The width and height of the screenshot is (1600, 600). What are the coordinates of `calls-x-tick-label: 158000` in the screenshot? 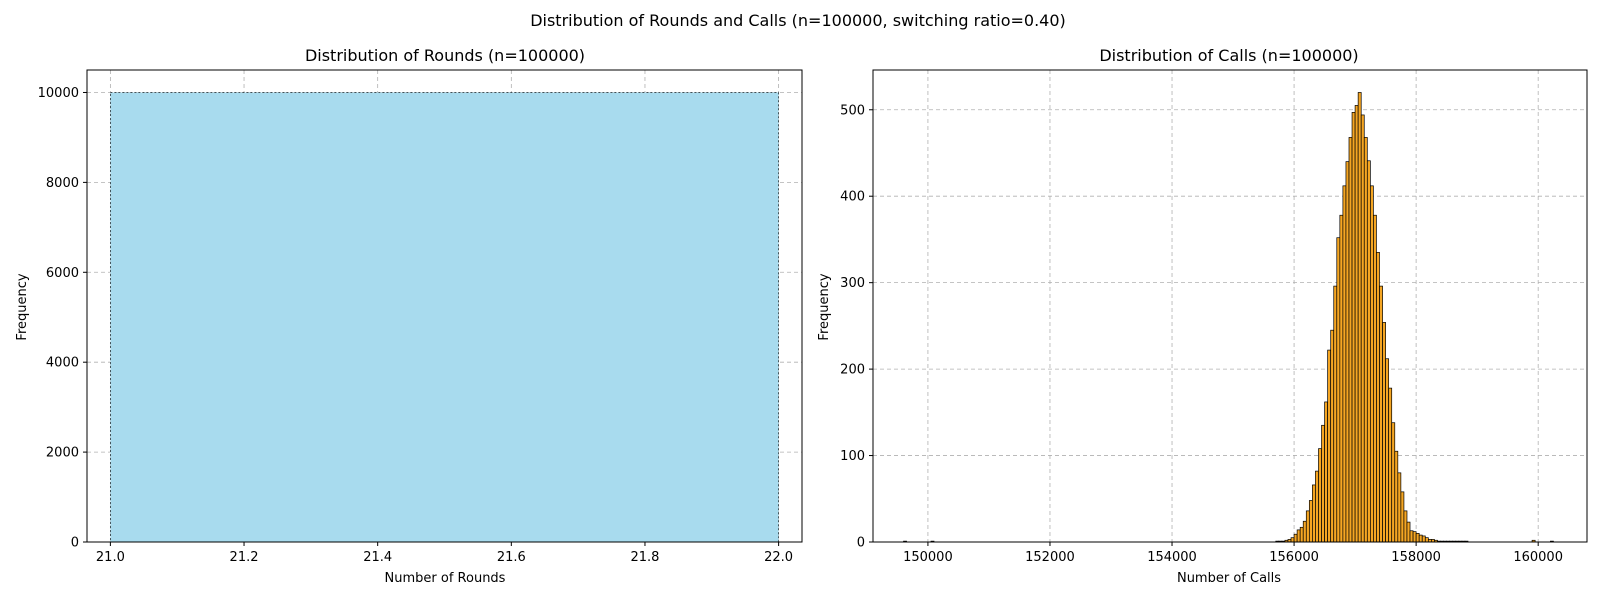 It's located at (1416, 557).